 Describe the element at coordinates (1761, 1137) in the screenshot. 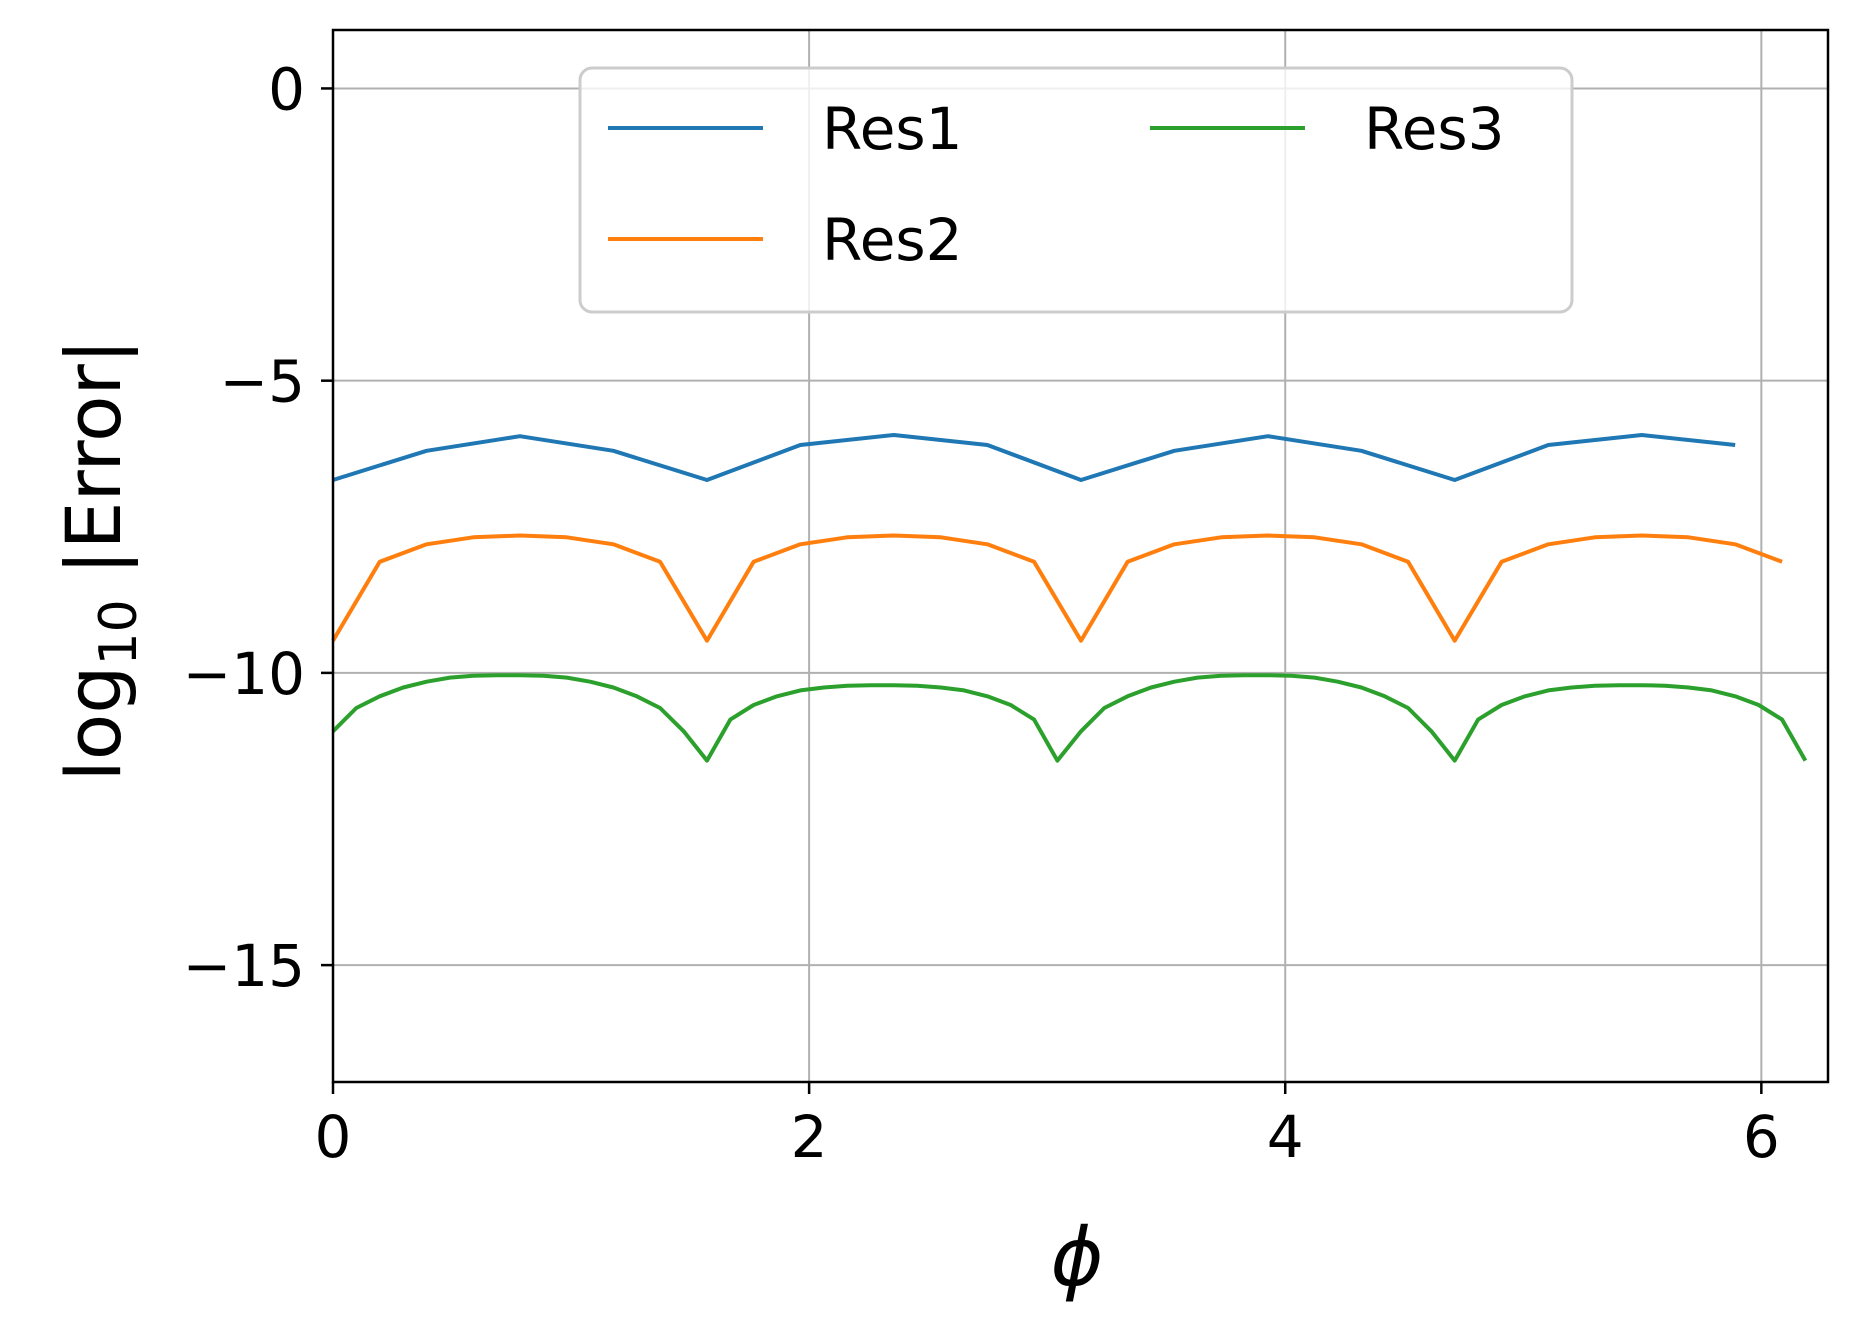

I see `x-tick-label: 6` at that location.